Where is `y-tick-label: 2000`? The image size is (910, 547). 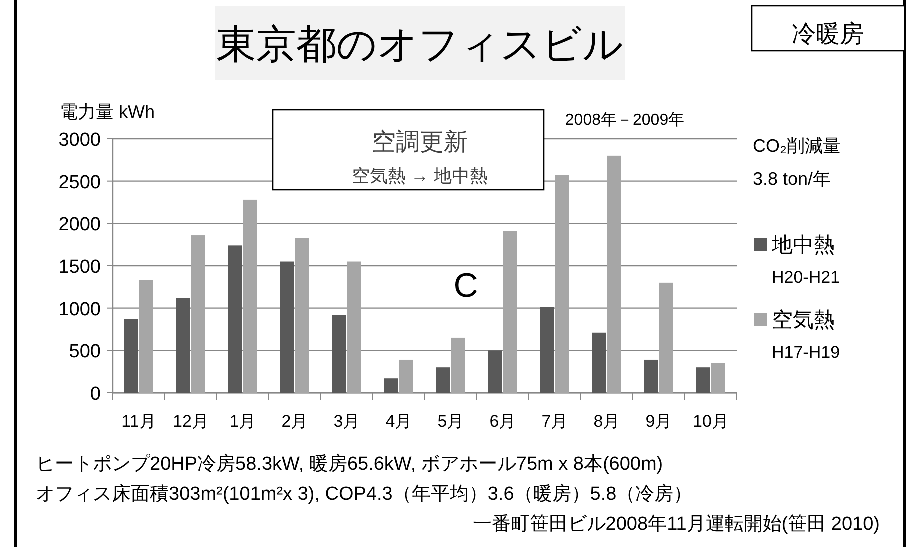 y-tick-label: 2000 is located at coordinates (79, 225).